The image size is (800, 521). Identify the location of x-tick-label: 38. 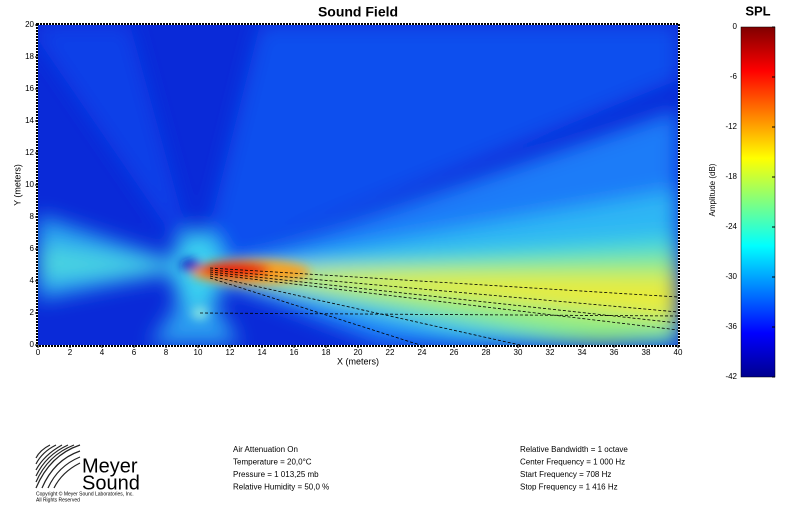
(646, 352).